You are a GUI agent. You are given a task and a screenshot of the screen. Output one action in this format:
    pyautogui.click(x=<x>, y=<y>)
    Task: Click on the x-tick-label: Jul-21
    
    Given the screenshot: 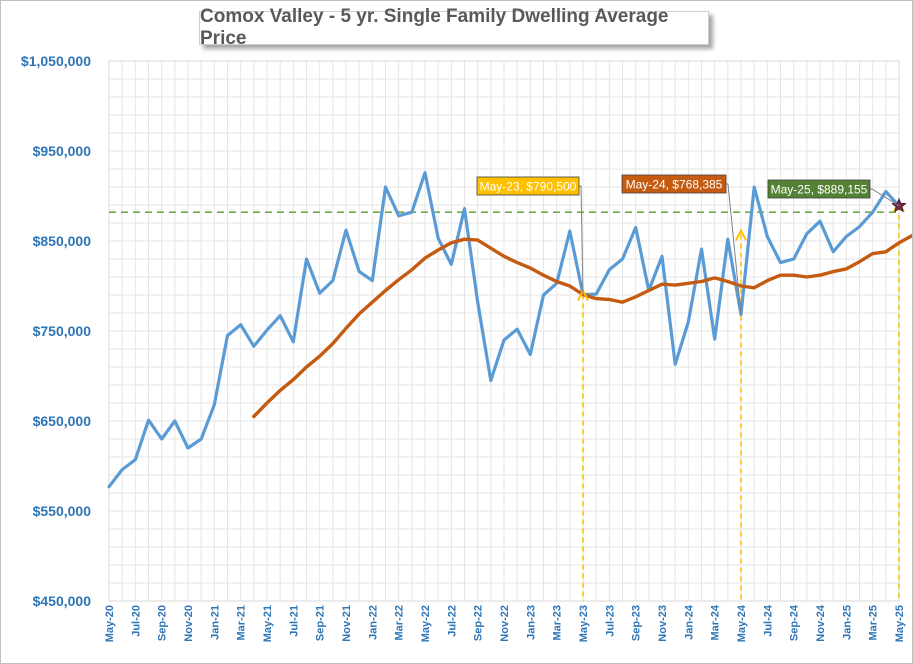 What is the action you would take?
    pyautogui.click(x=294, y=621)
    